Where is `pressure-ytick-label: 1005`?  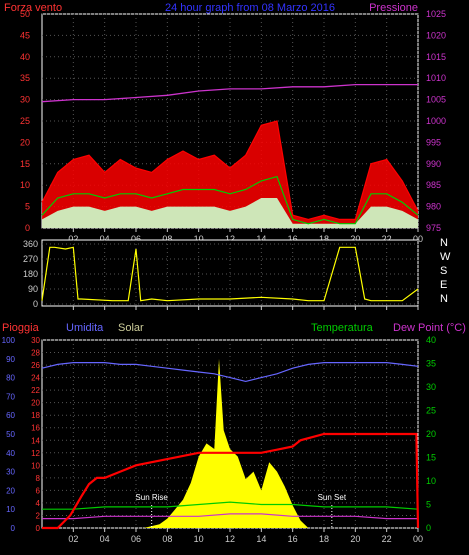 pressure-ytick-label: 1005 is located at coordinates (436, 100).